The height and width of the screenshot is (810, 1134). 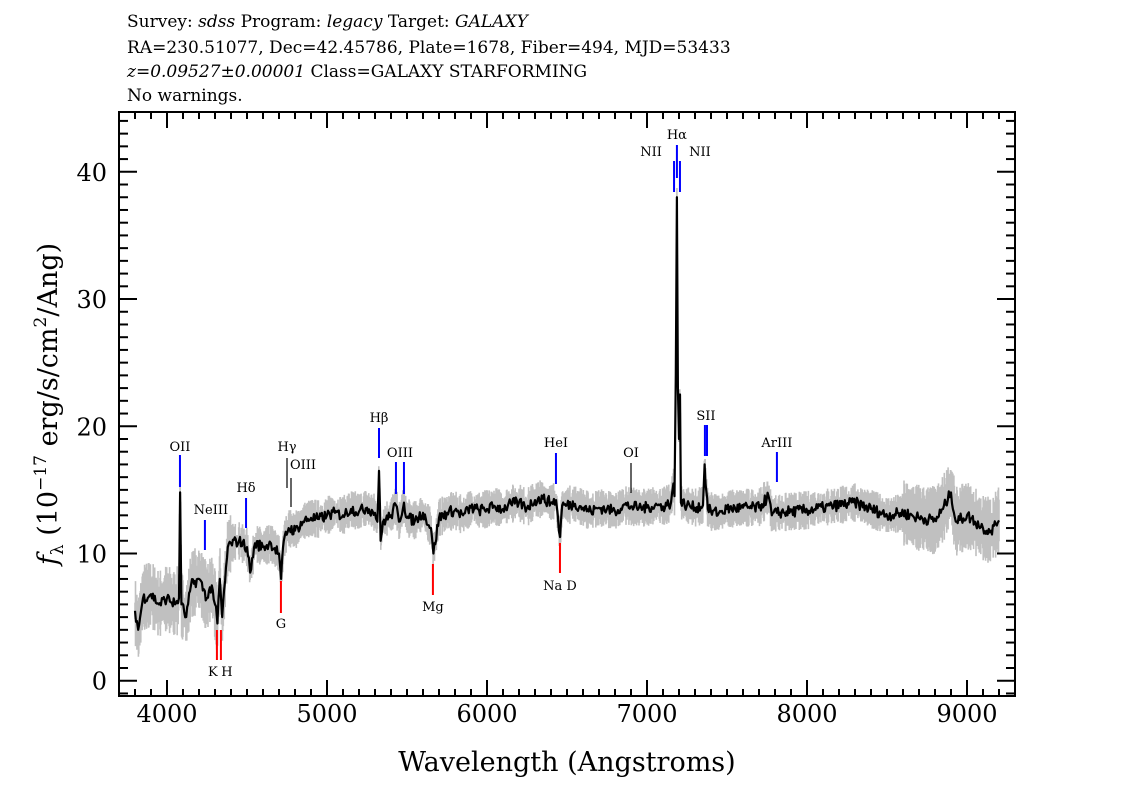 What do you see at coordinates (486, 714) in the screenshot?
I see `x-tick-label: 6000` at bounding box center [486, 714].